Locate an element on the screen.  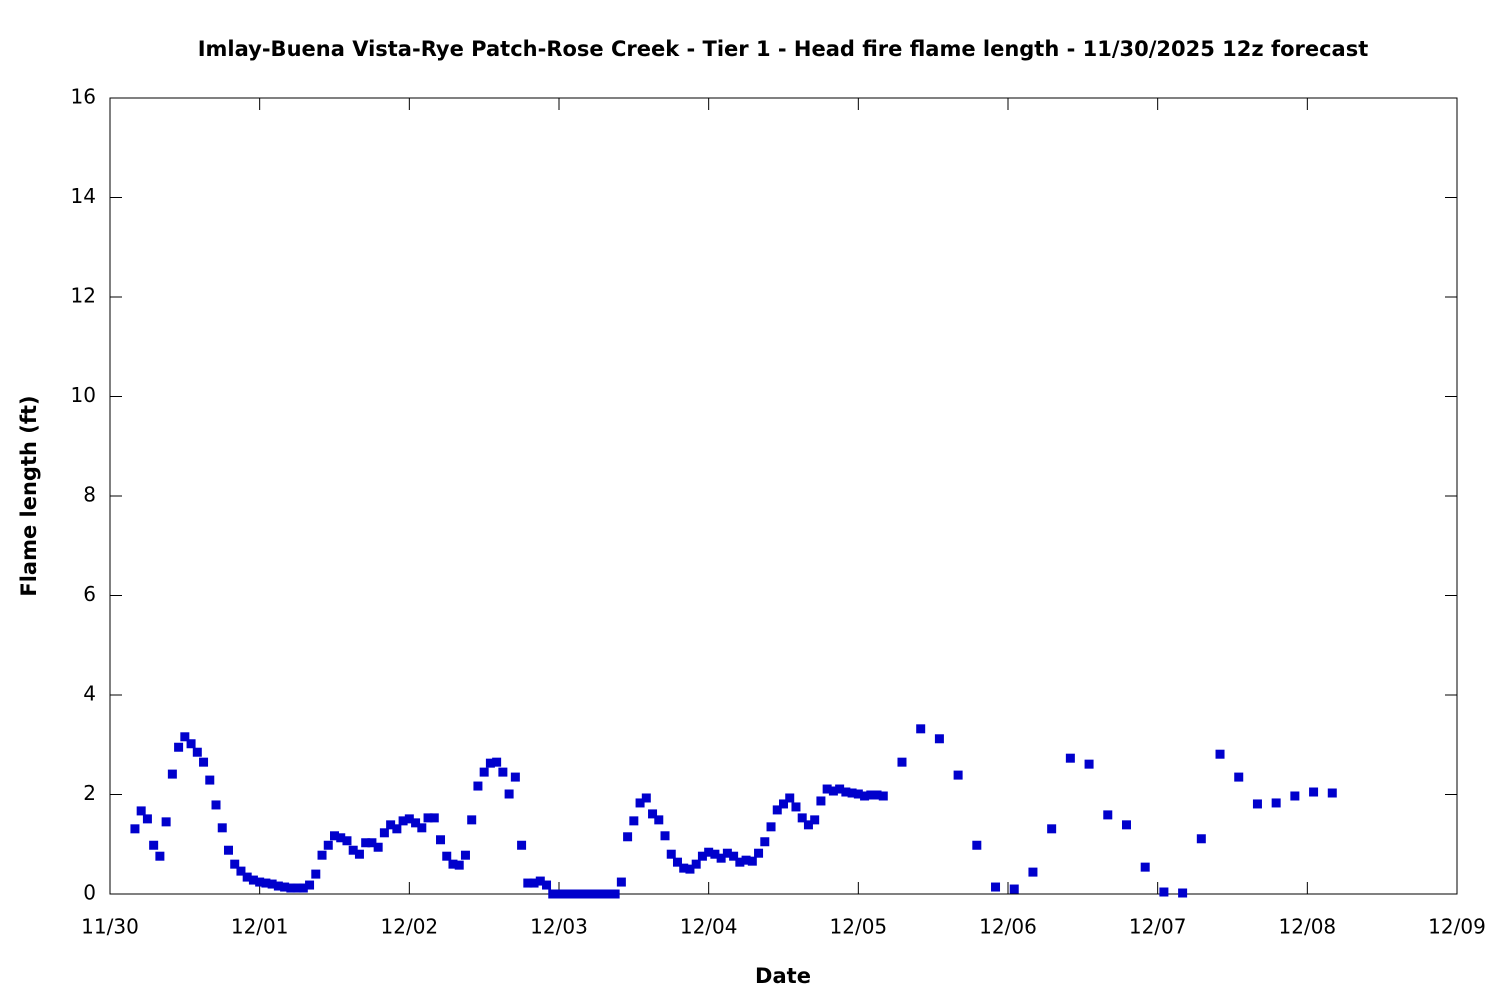
y-tick-label: 0 is located at coordinates (89, 893).